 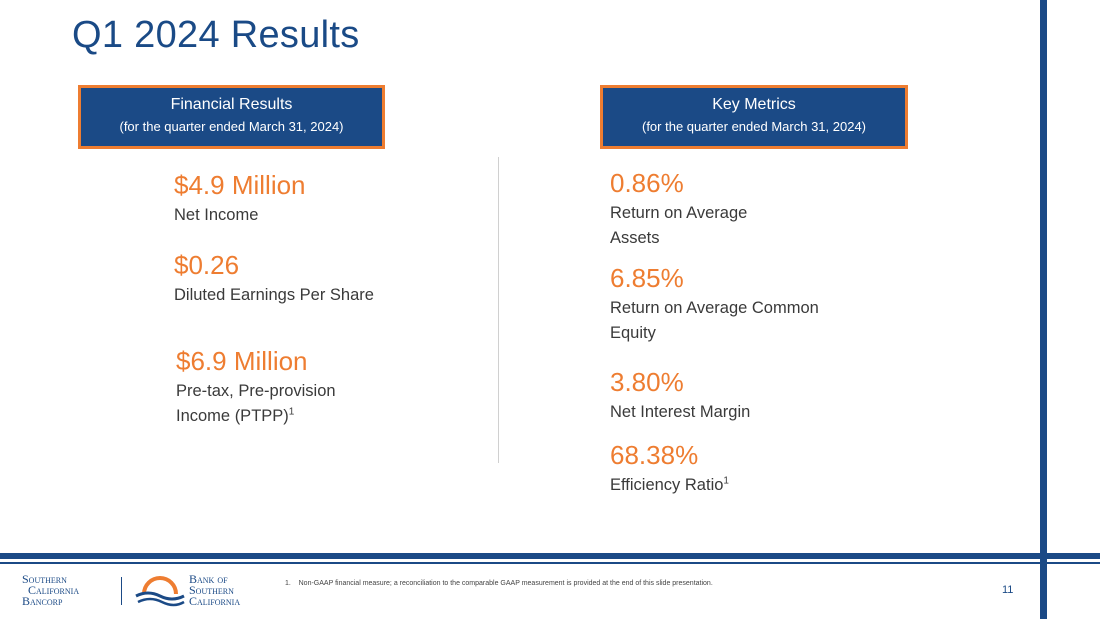 I want to click on metric-nim: 3.80% Net Interest Margin, so click(x=735, y=396).